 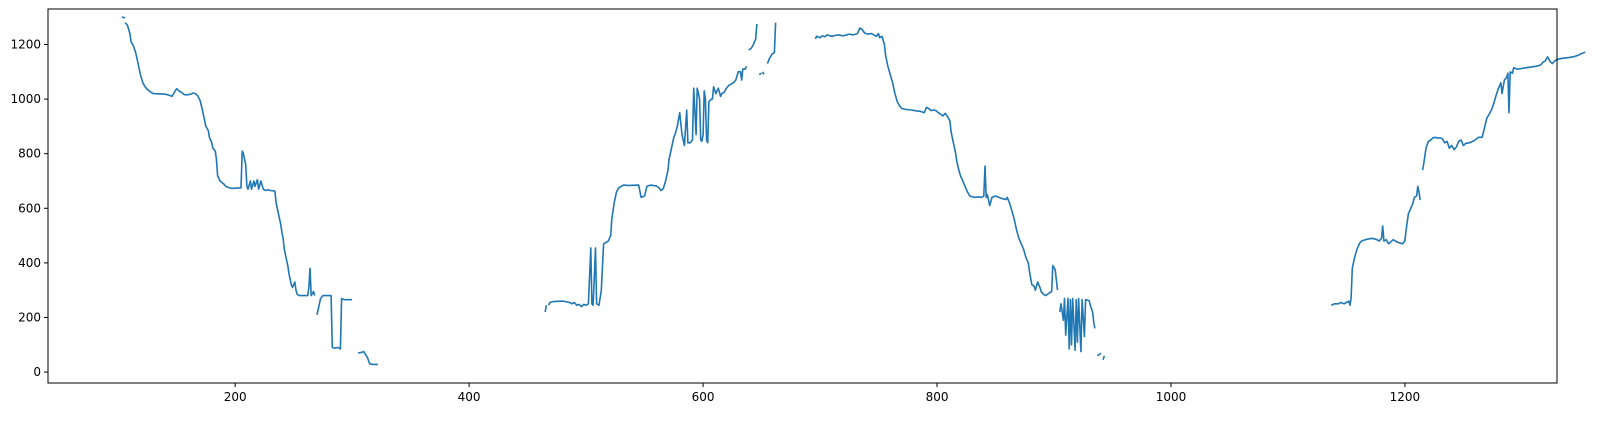 What do you see at coordinates (1171, 397) in the screenshot?
I see `x-tick-label: 1000` at bounding box center [1171, 397].